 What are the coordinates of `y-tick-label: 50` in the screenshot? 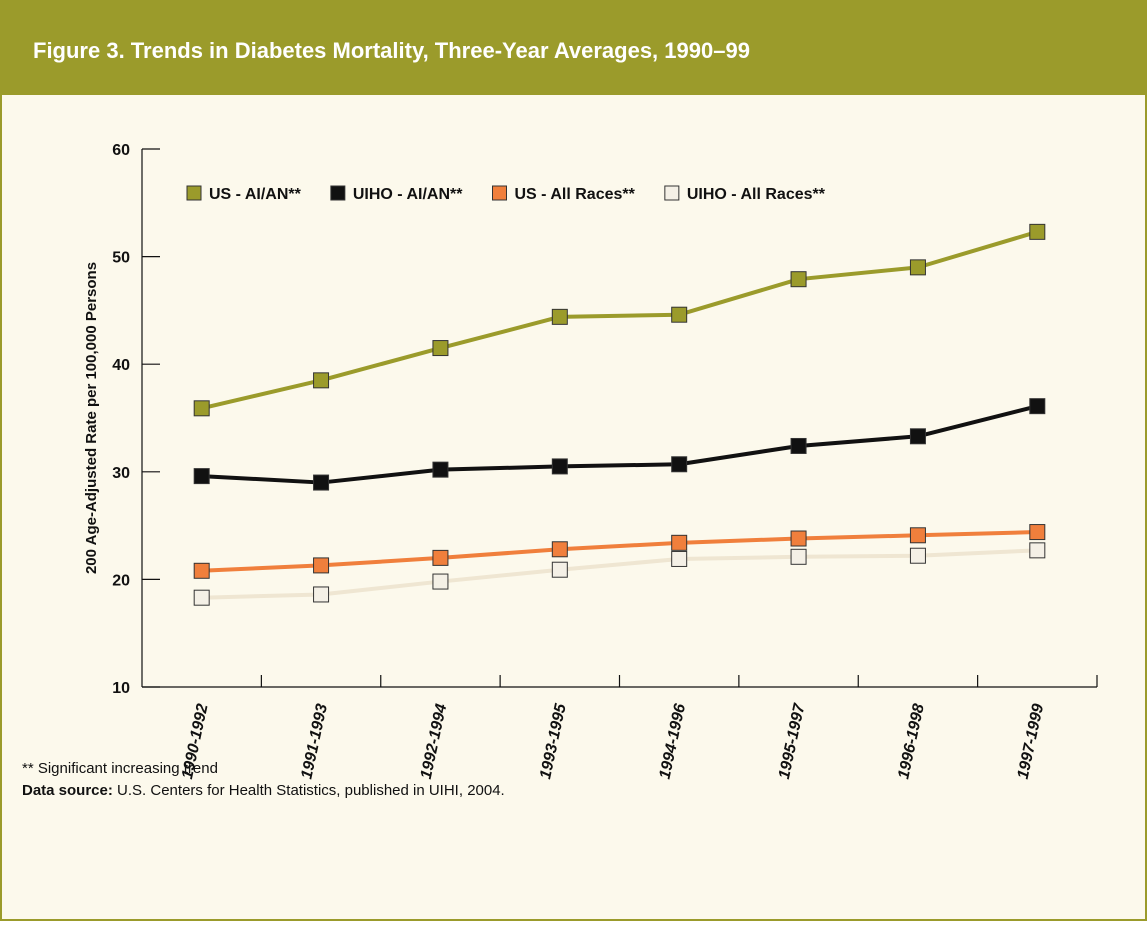 It's located at (121, 258).